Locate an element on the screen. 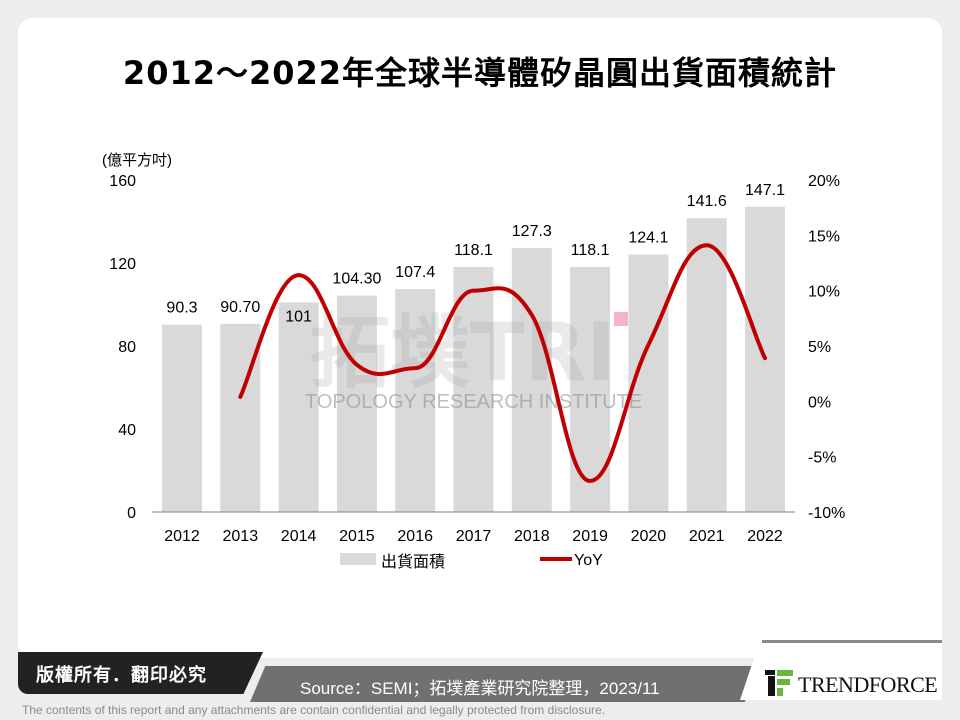 The height and width of the screenshot is (720, 960). bar-2016 is located at coordinates (415, 400).